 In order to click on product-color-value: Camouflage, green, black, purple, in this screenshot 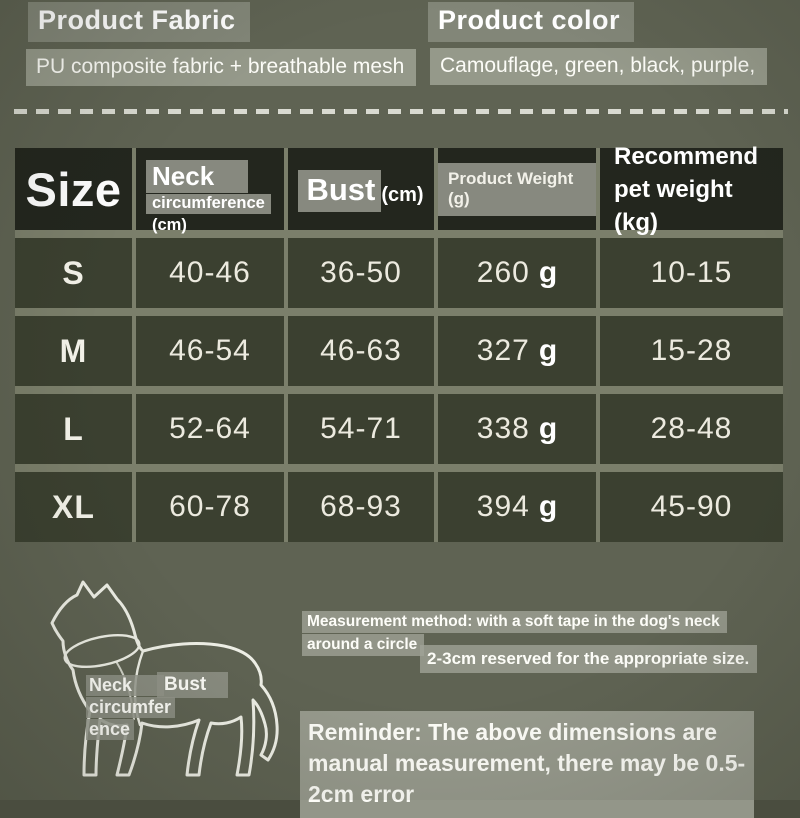, I will do `click(599, 66)`.